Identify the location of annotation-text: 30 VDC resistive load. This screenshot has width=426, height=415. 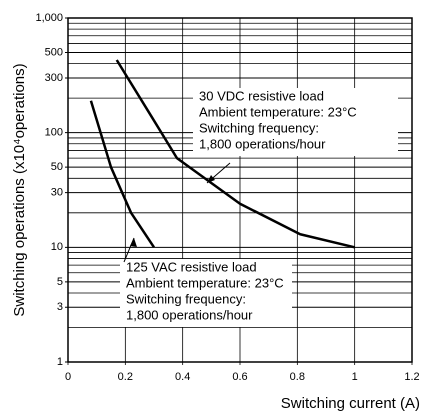
(261, 95).